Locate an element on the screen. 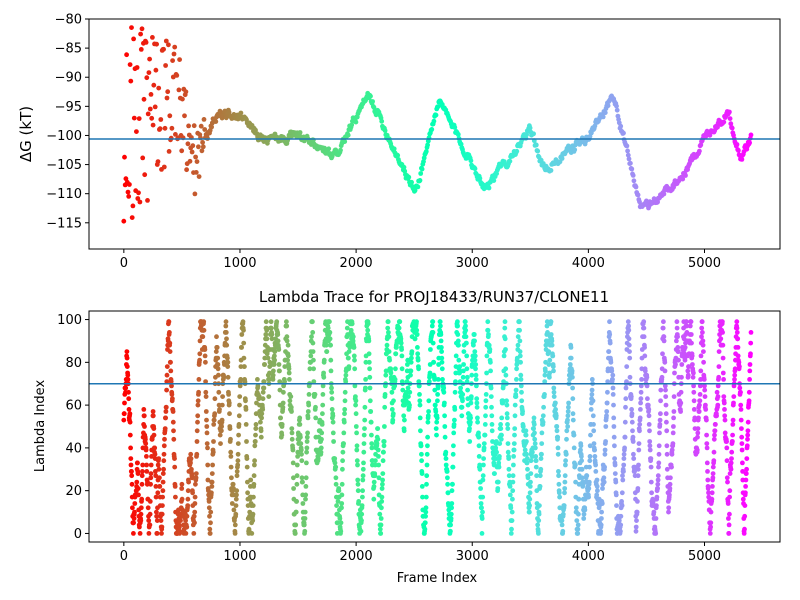 The width and height of the screenshot is (800, 600). y-tick-label: 60 is located at coordinates (73, 406).